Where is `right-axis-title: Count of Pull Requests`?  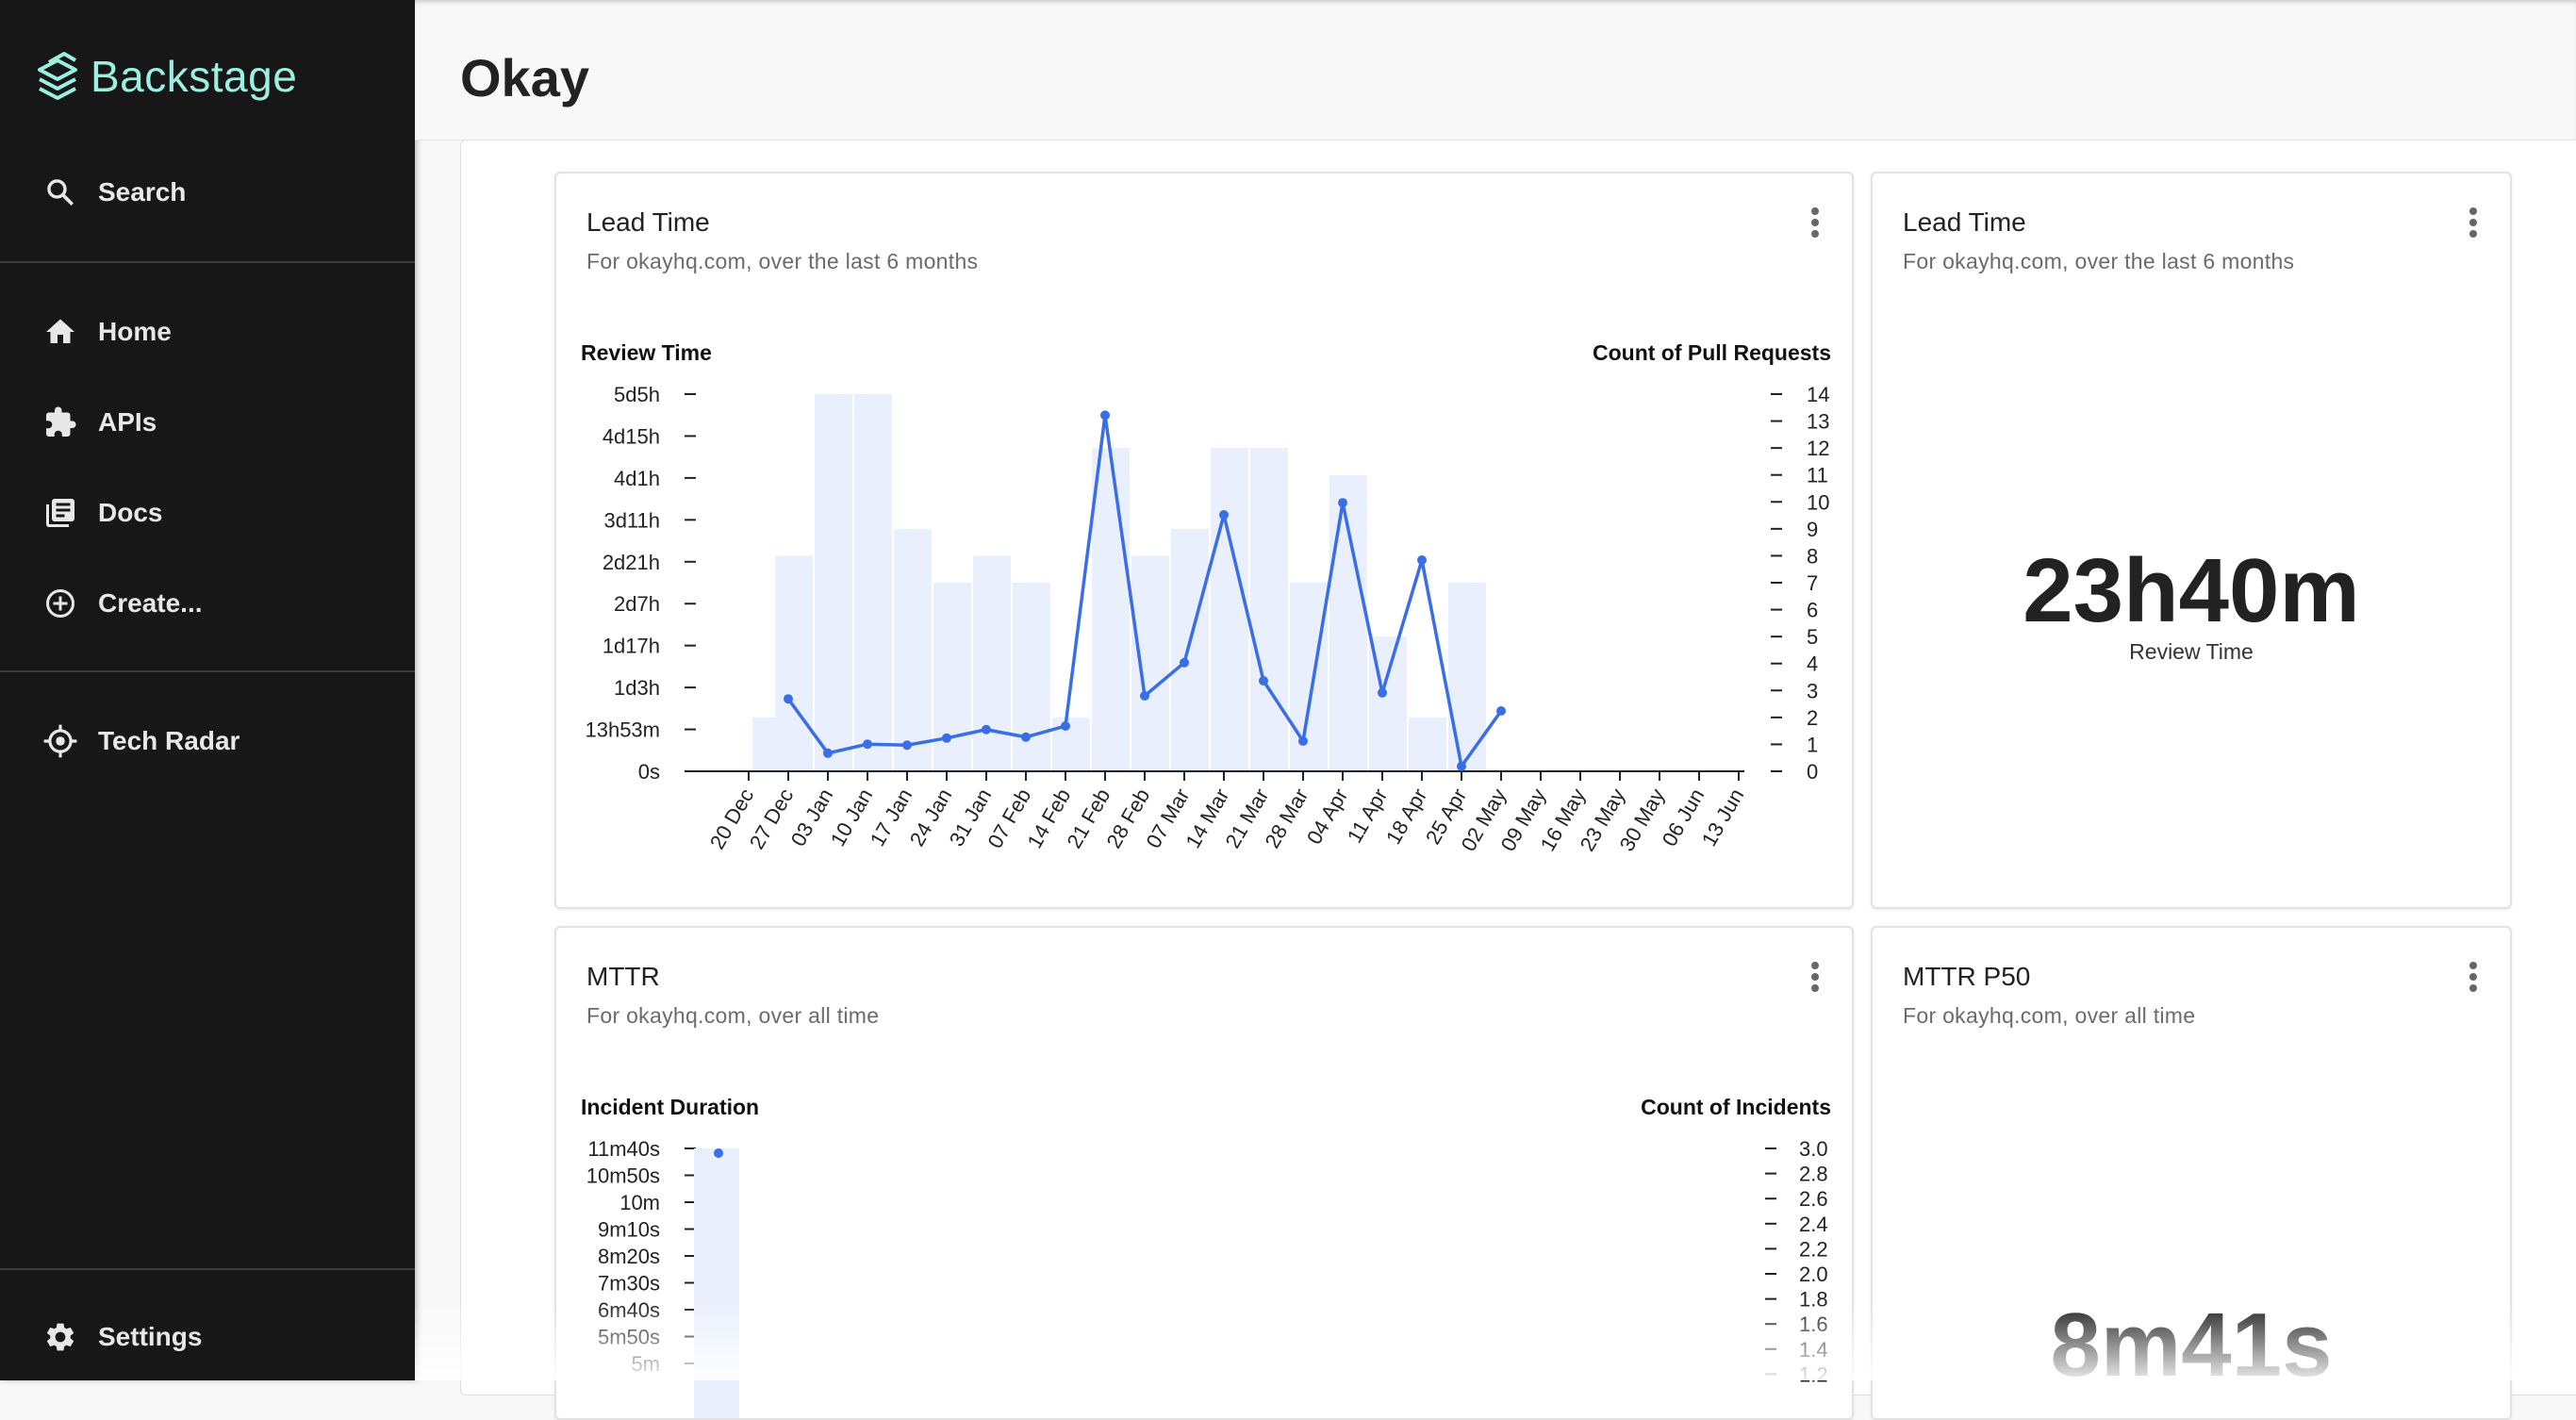 right-axis-title: Count of Pull Requests is located at coordinates (1712, 352).